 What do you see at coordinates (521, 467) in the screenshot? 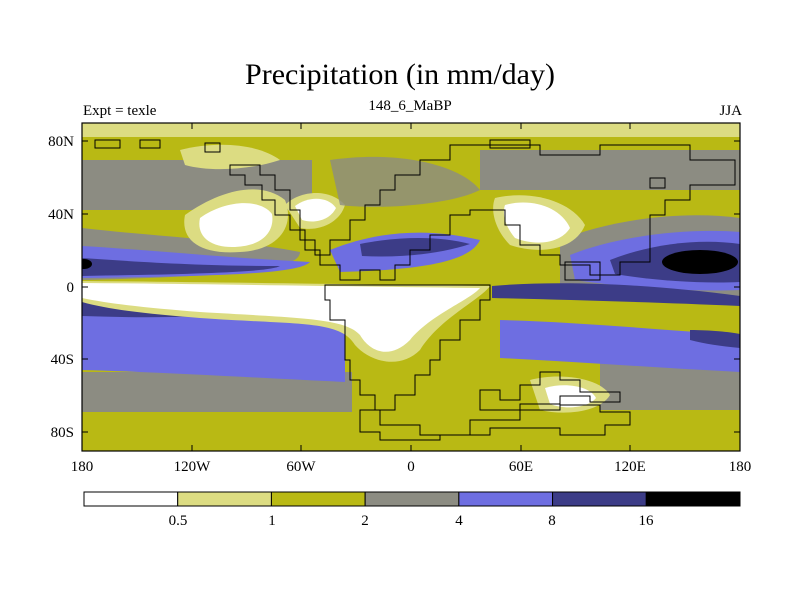
I see `lon-label-60e: 60E` at bounding box center [521, 467].